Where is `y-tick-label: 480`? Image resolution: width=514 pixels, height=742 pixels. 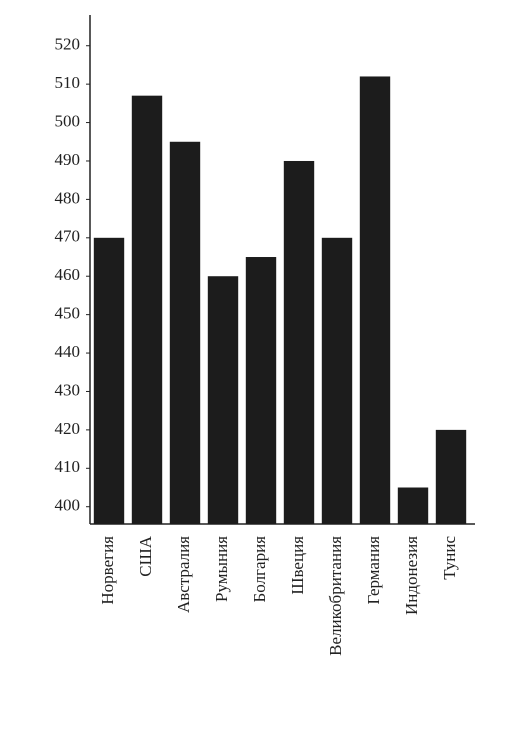 y-tick-label: 480 is located at coordinates (68, 197).